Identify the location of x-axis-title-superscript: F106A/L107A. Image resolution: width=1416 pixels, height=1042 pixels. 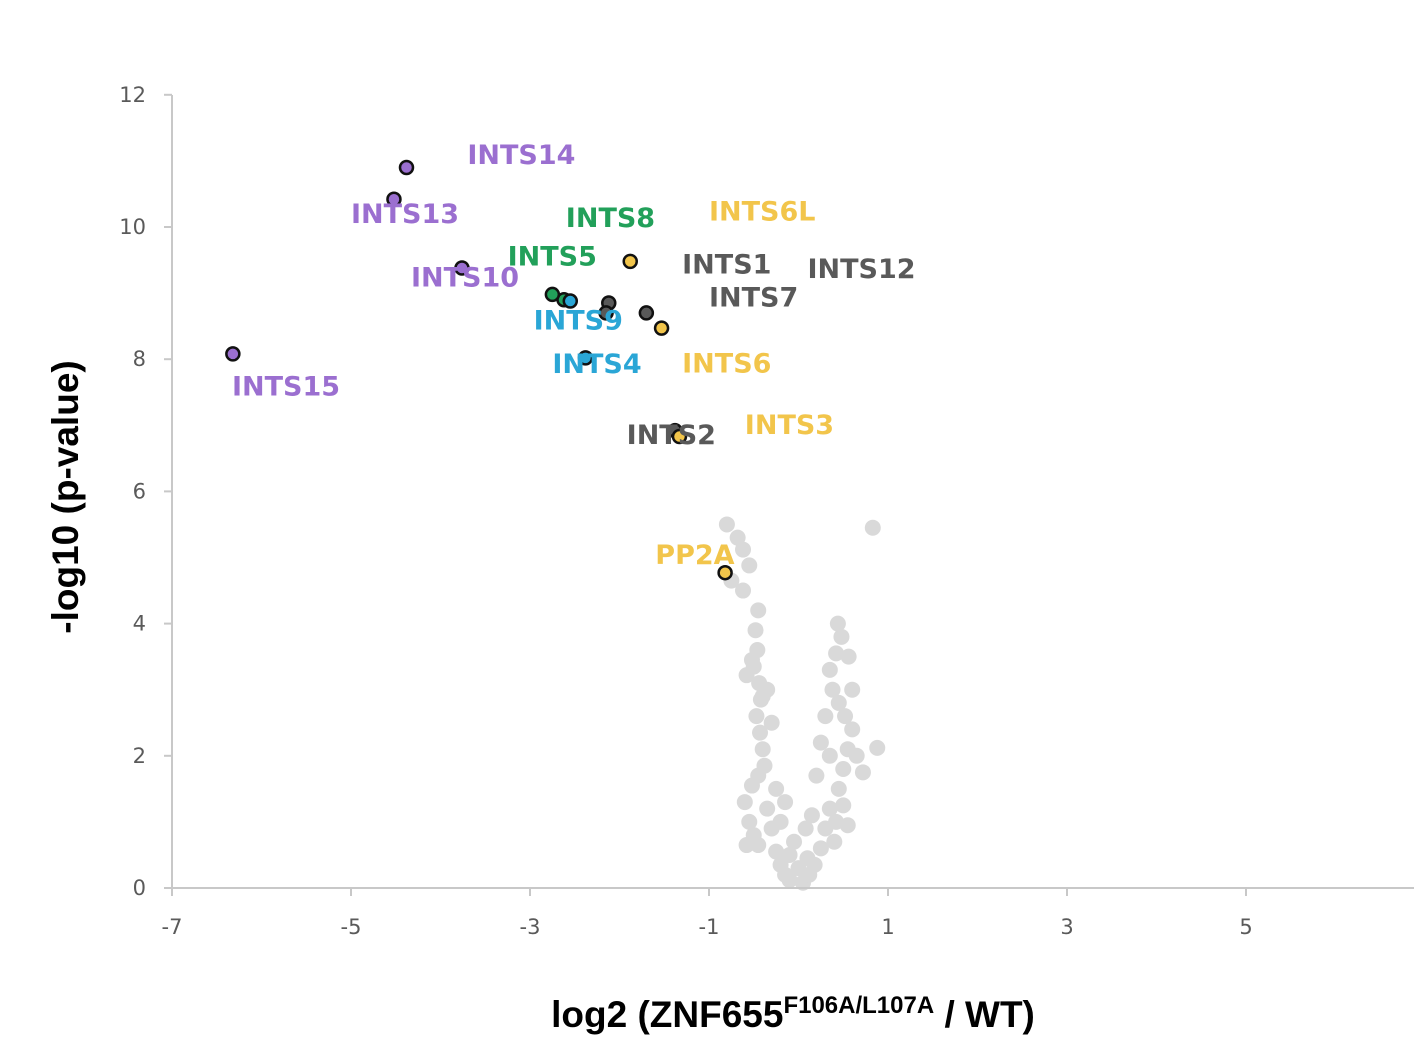
(858, 1005).